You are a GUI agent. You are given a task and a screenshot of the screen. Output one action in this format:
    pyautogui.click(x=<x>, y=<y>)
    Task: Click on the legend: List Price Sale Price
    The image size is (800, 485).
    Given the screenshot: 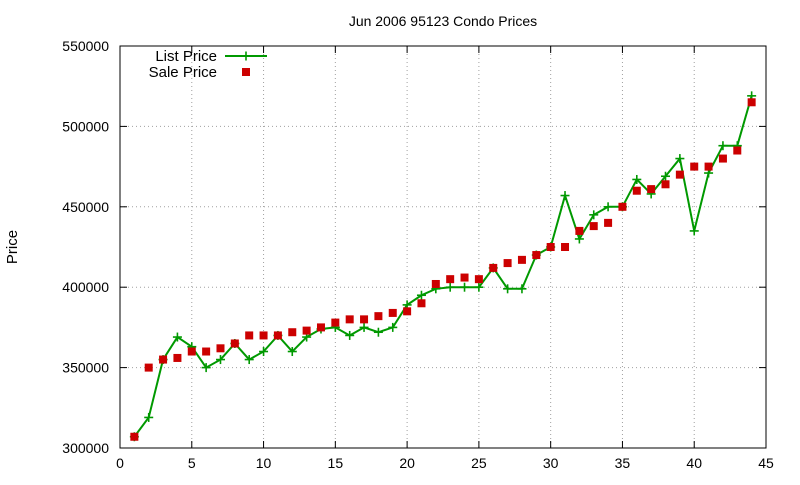 What is the action you would take?
    pyautogui.click(x=208, y=64)
    